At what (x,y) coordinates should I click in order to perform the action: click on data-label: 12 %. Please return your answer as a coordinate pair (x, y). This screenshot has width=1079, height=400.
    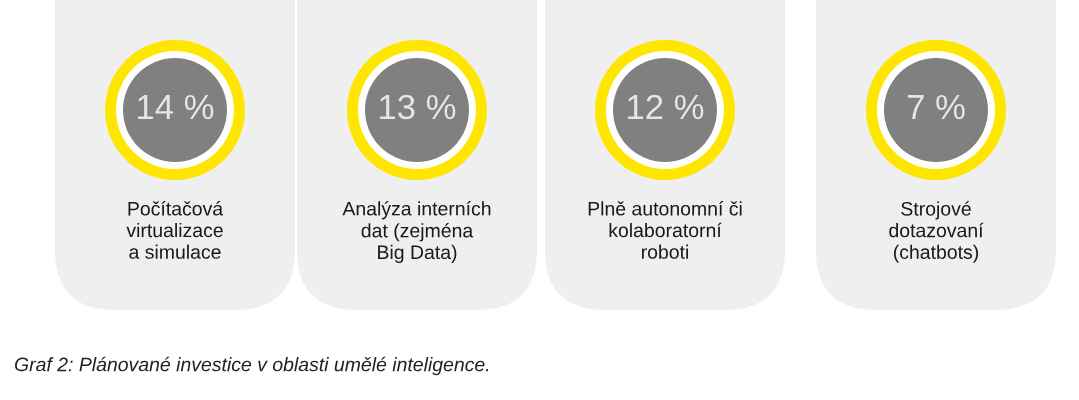
    Looking at the image, I should click on (666, 107).